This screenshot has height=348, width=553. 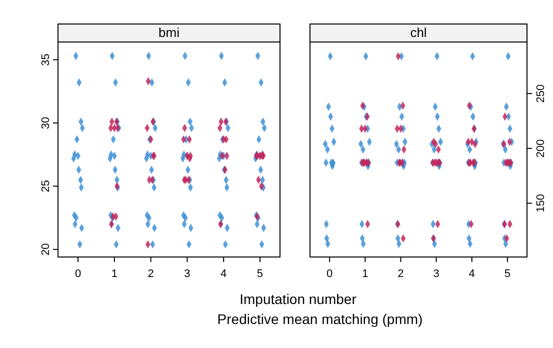 What do you see at coordinates (46, 60) in the screenshot?
I see `y-tick-label: 35` at bounding box center [46, 60].